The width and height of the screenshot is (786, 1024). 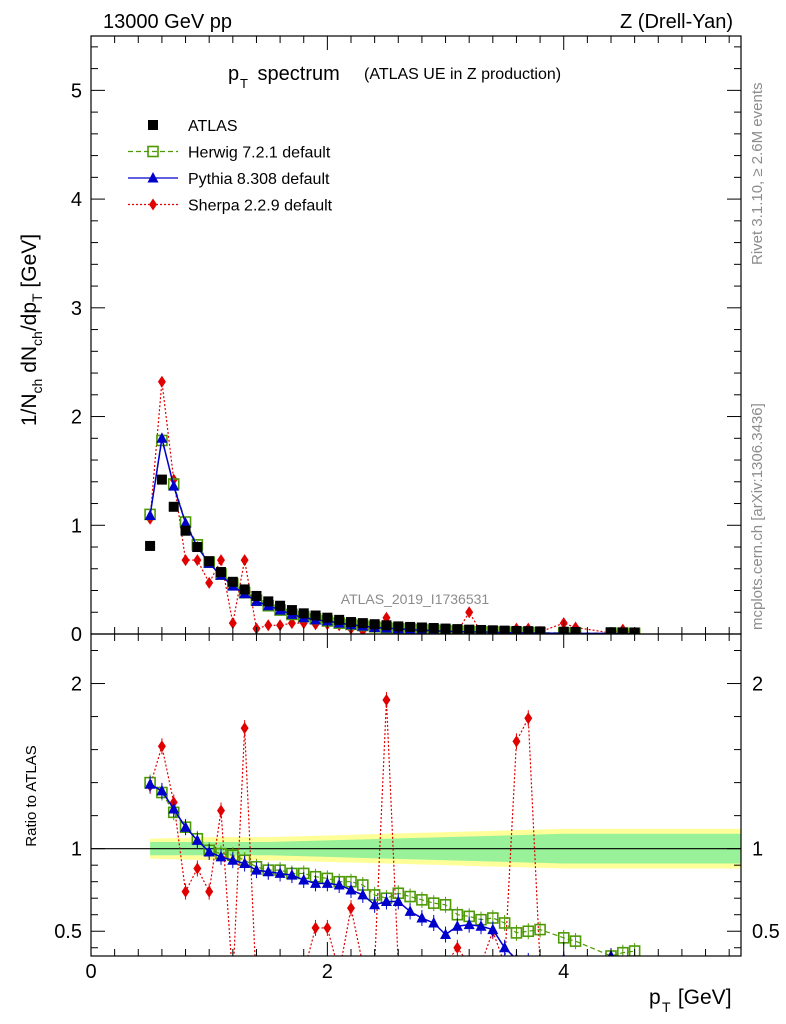 I want to click on legend-entry: Pythia 8.308 default, so click(x=229, y=179).